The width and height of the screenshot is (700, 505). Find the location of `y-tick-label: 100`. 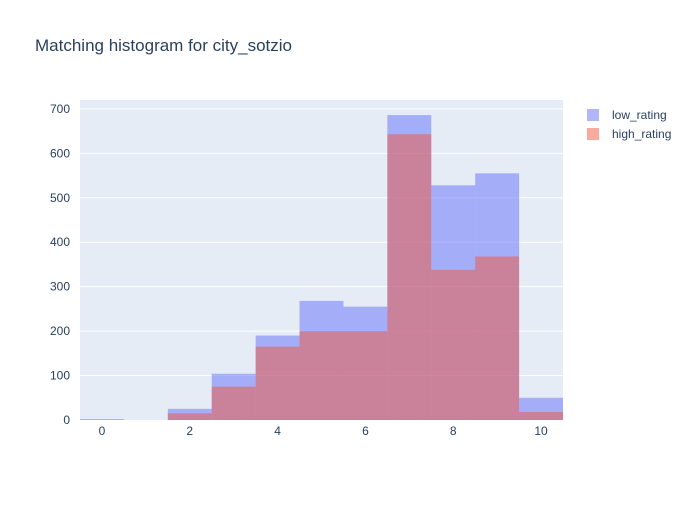

y-tick-label: 100 is located at coordinates (60, 376).